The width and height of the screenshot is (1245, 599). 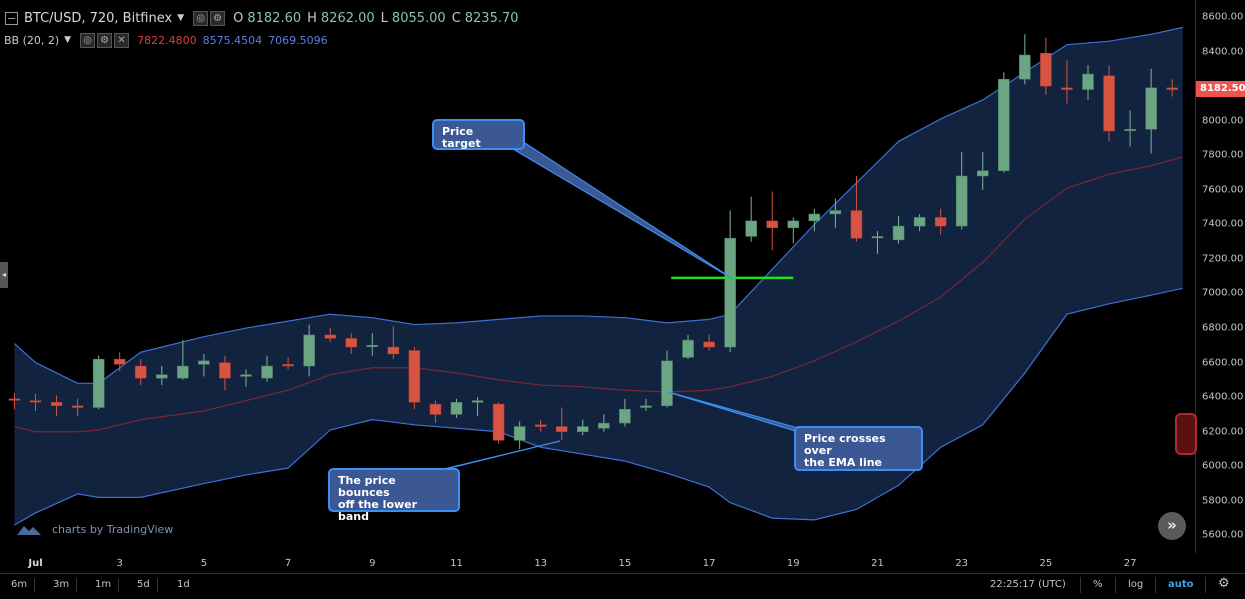 I want to click on y-tick-label: 7800.00, so click(x=1223, y=155).